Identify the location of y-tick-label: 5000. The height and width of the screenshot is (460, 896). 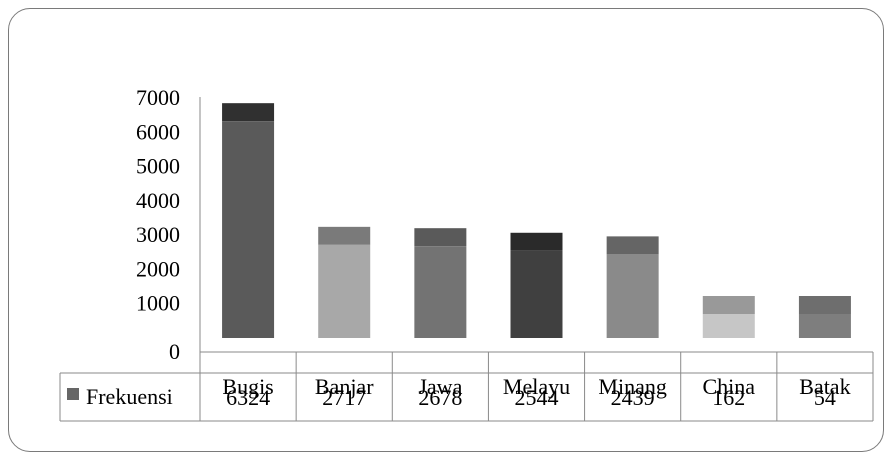
(158, 166).